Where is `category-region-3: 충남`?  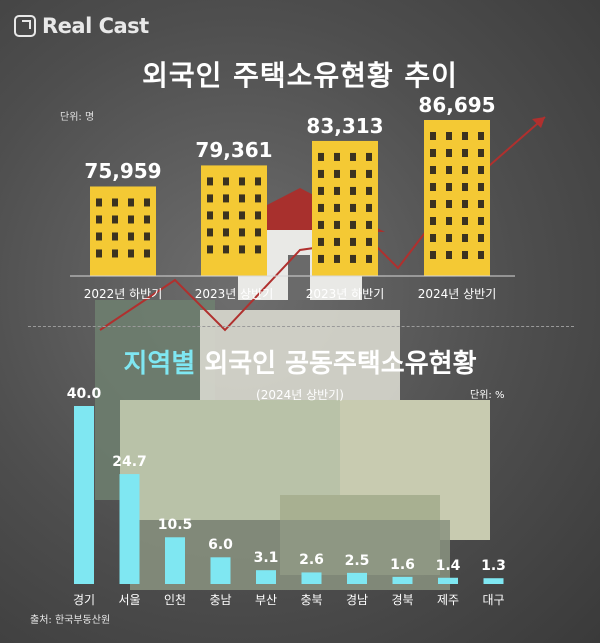
category-region-3: 충남 is located at coordinates (220, 600).